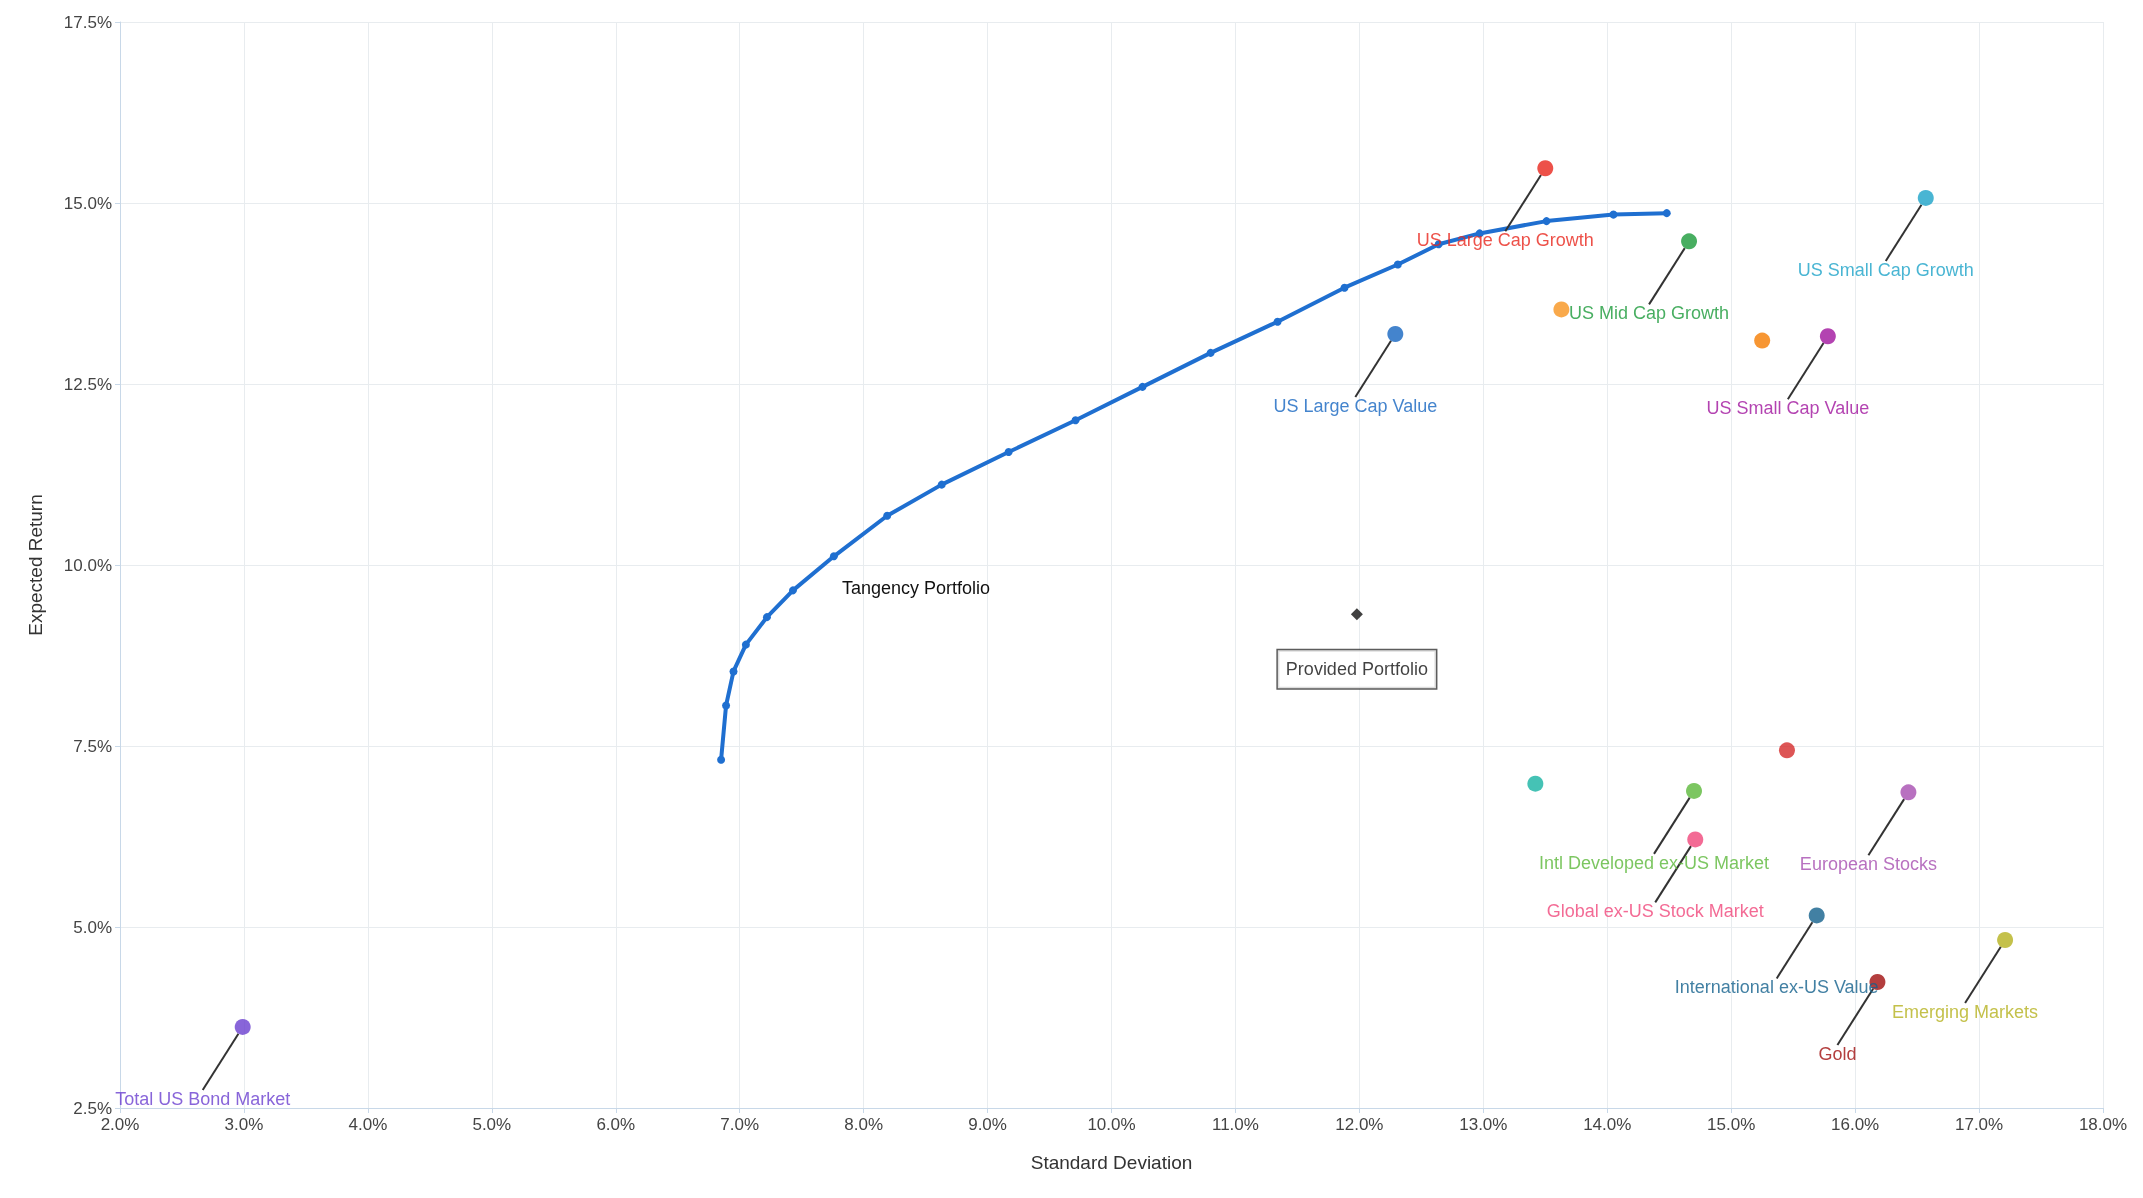  What do you see at coordinates (87, 22) in the screenshot?
I see `y-tick-label: 17.5%` at bounding box center [87, 22].